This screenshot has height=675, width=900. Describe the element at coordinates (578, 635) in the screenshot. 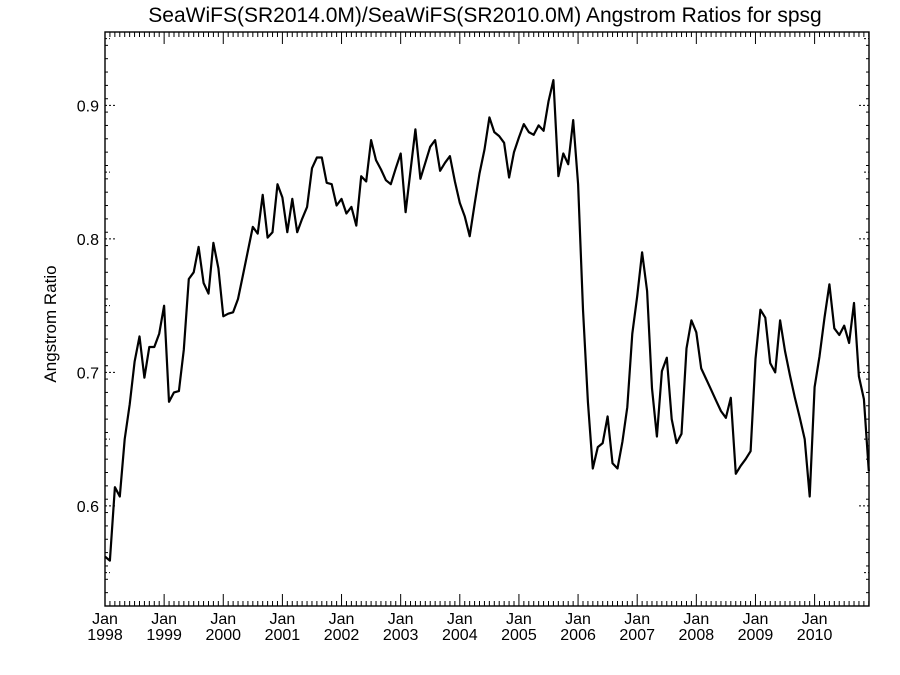

I see `x-tick-year-label: 2006` at that location.